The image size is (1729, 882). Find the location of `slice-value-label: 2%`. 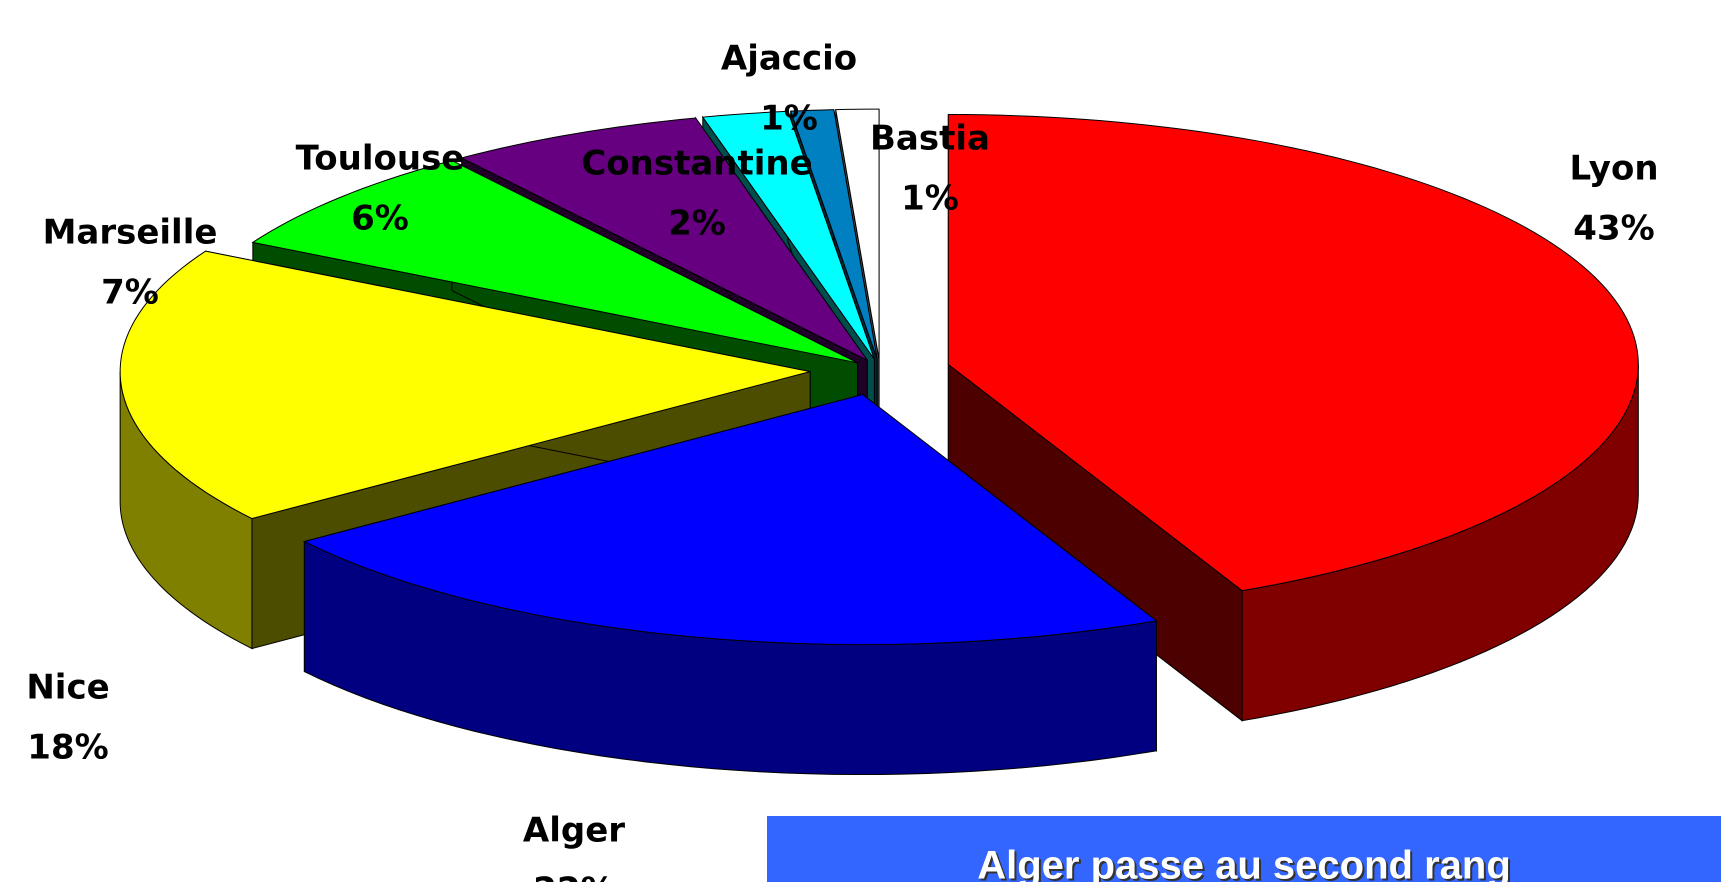

slice-value-label: 2% is located at coordinates (697, 224).